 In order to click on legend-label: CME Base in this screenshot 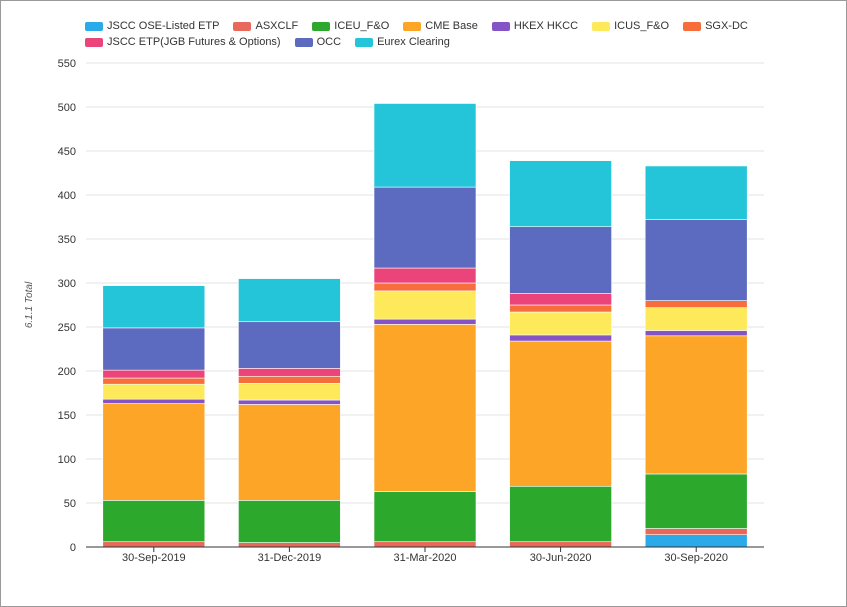, I will do `click(451, 26)`.